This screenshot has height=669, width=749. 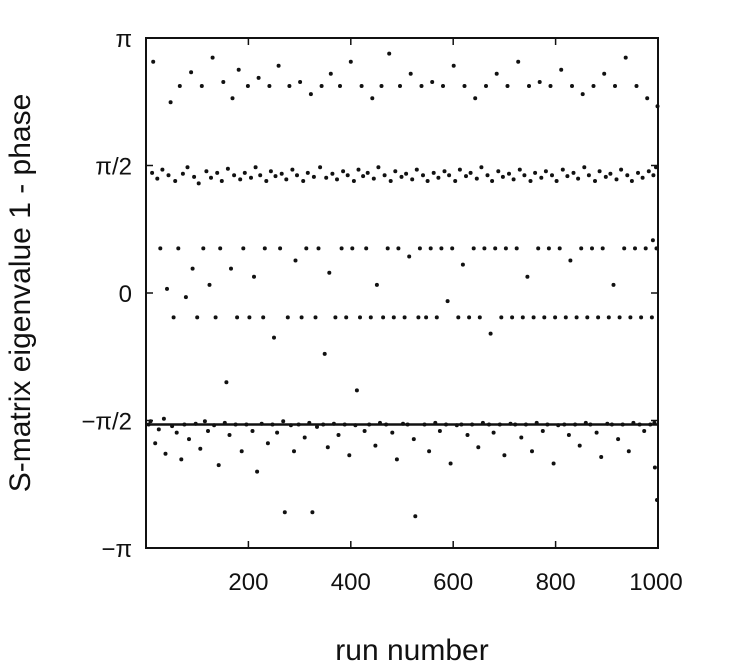 I want to click on x-tick-label: 1000, so click(x=655, y=582).